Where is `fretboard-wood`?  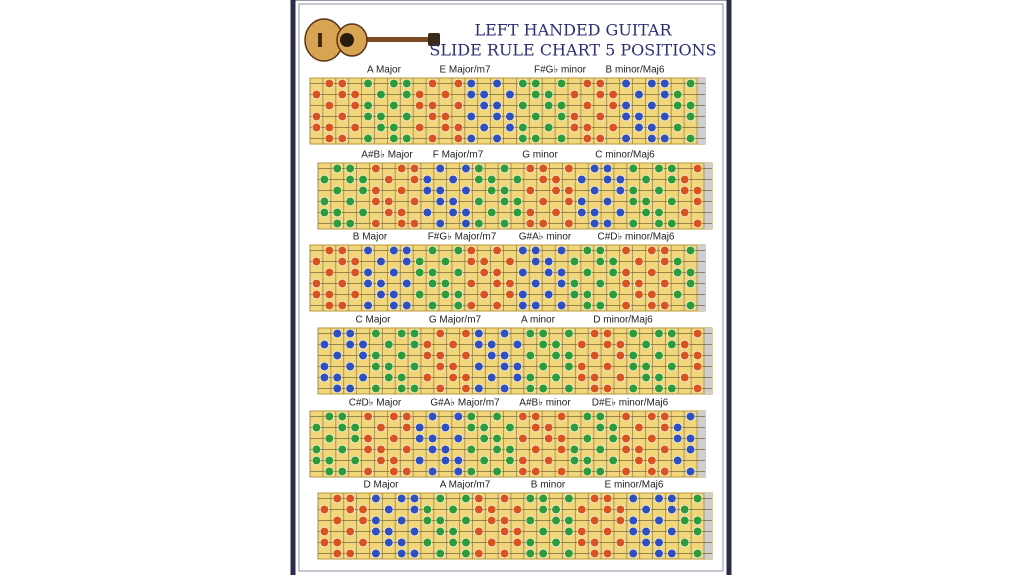 fretboard-wood is located at coordinates (507, 278).